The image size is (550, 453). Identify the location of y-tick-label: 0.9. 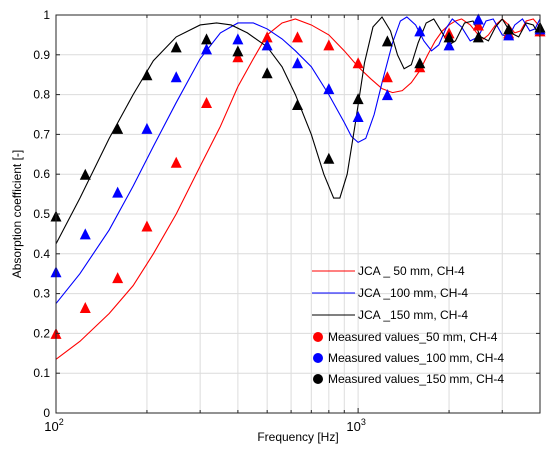
(41, 55).